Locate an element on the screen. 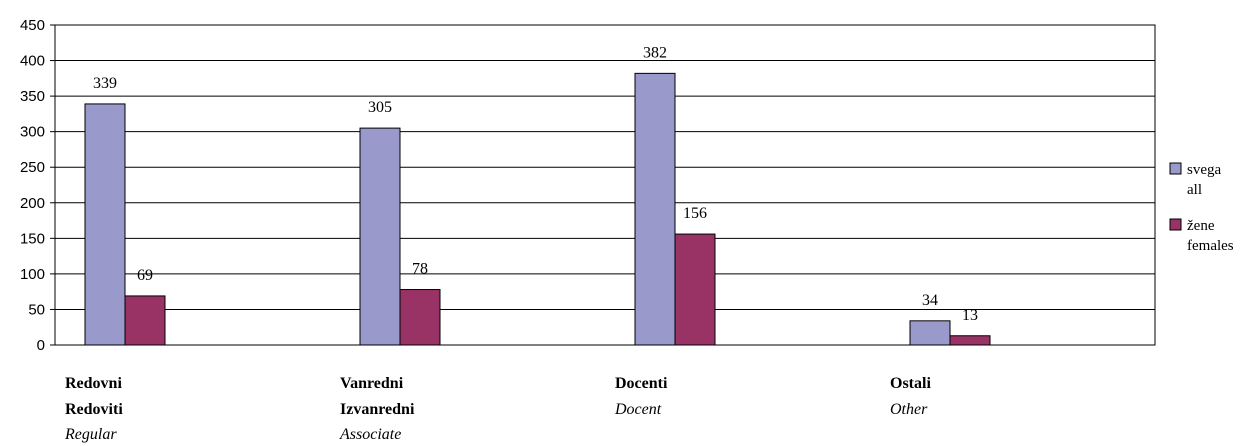 The height and width of the screenshot is (446, 1250). category-label-line1: Redovni is located at coordinates (93, 383).